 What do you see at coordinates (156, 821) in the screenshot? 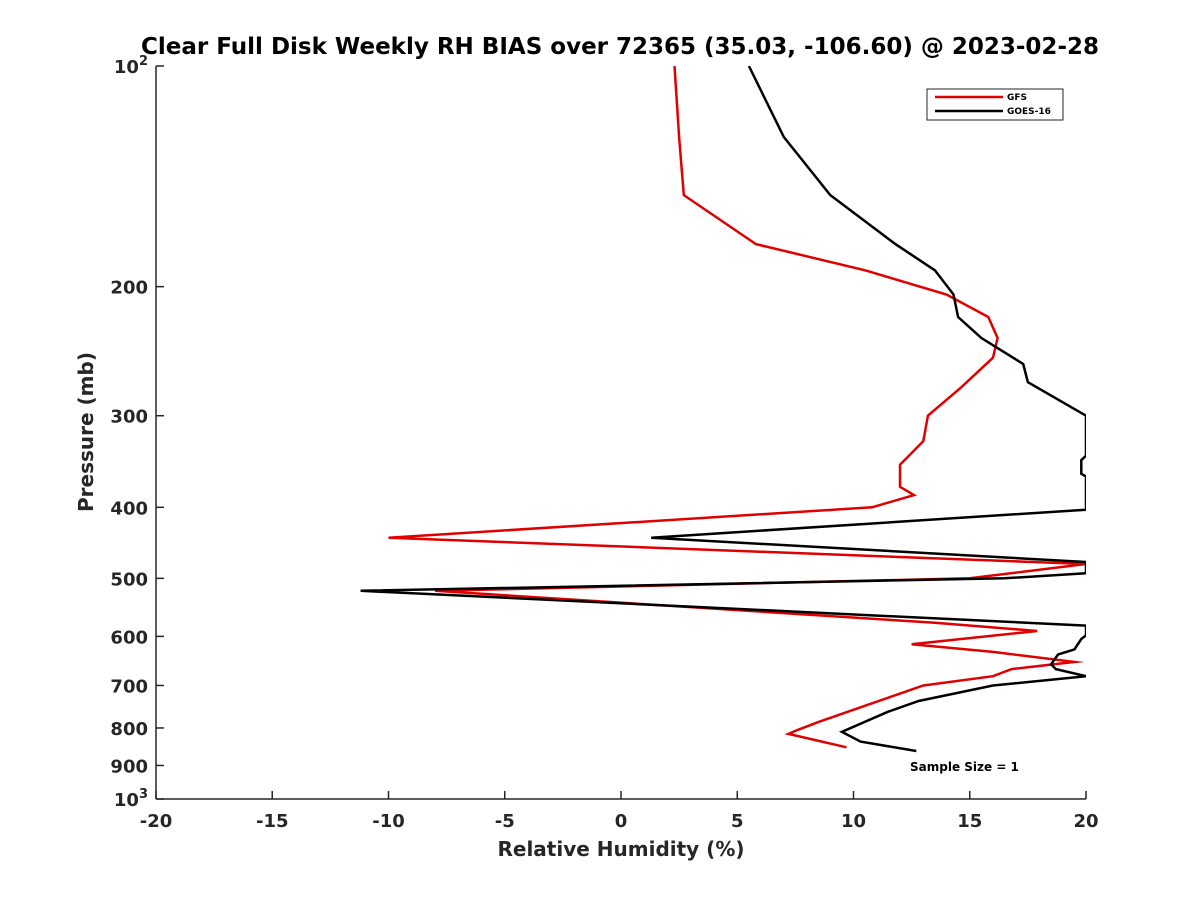
I see `x-tick-label: -20` at bounding box center [156, 821].